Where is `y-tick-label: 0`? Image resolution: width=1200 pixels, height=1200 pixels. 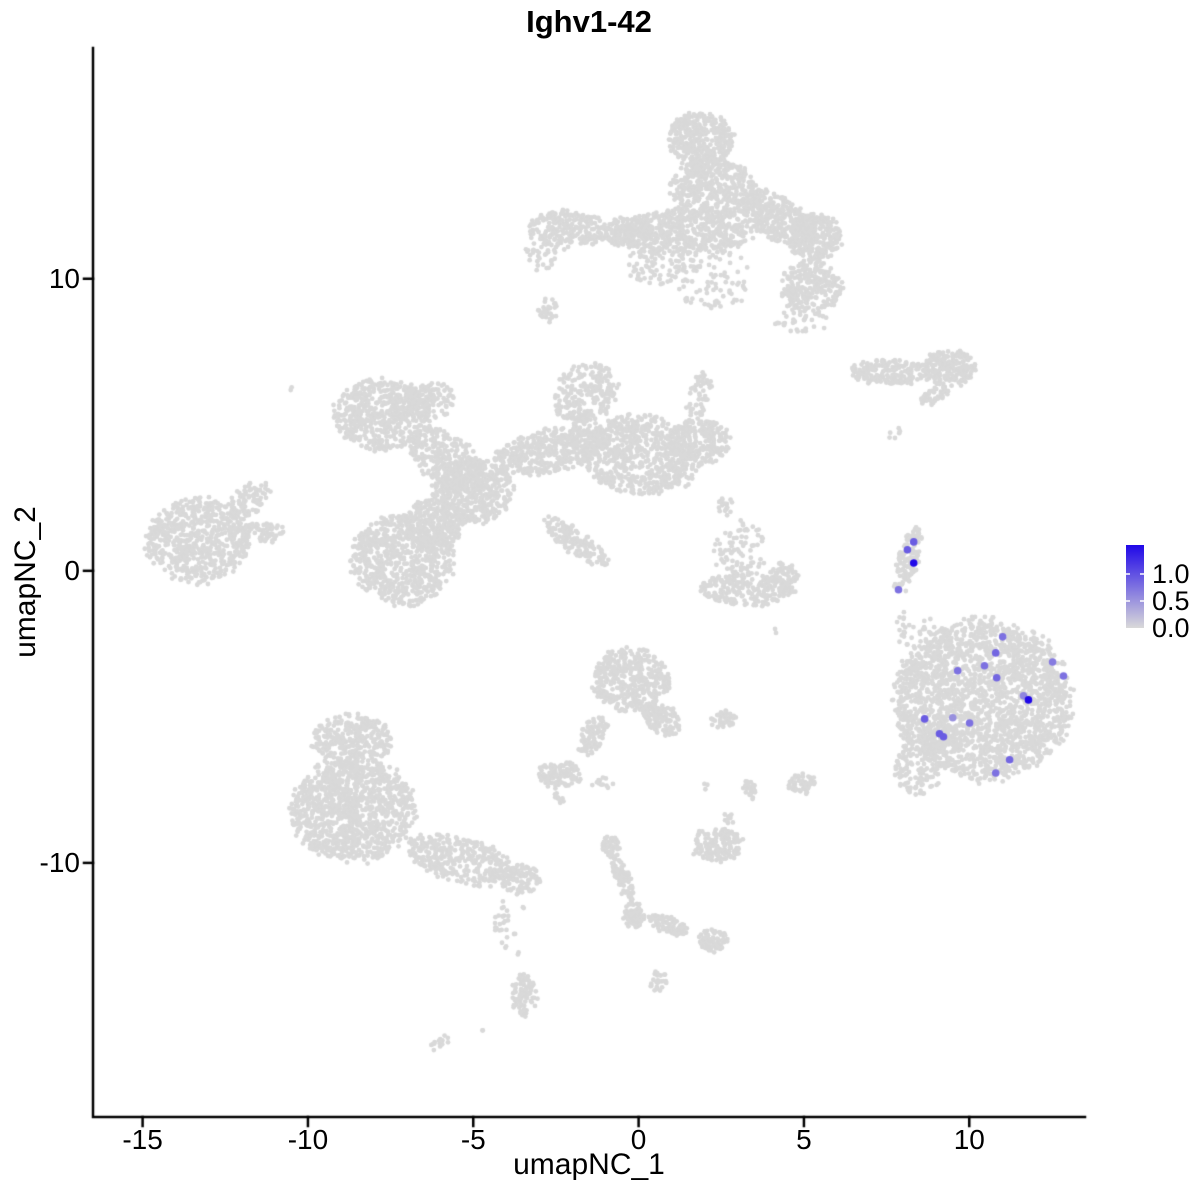 y-tick-label: 0 is located at coordinates (72, 570).